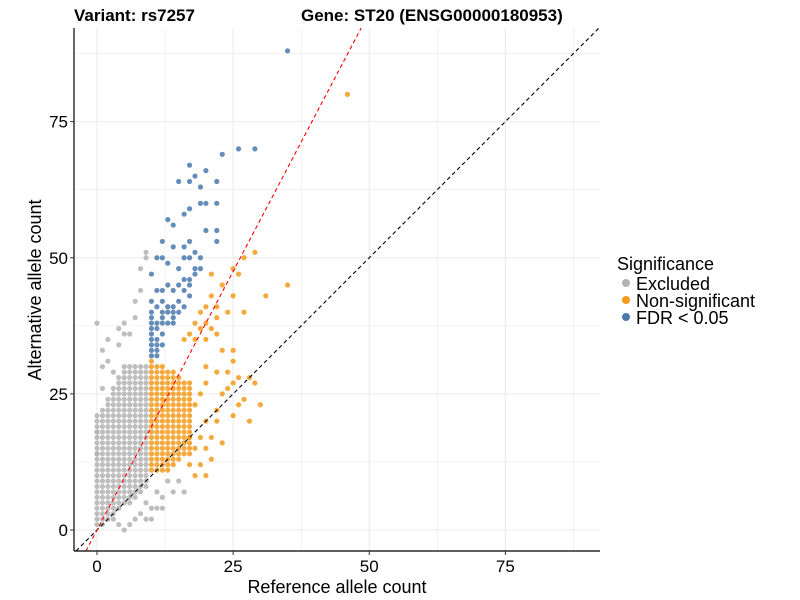 The height and width of the screenshot is (600, 800). I want to click on y-tick-label: 75, so click(58, 122).